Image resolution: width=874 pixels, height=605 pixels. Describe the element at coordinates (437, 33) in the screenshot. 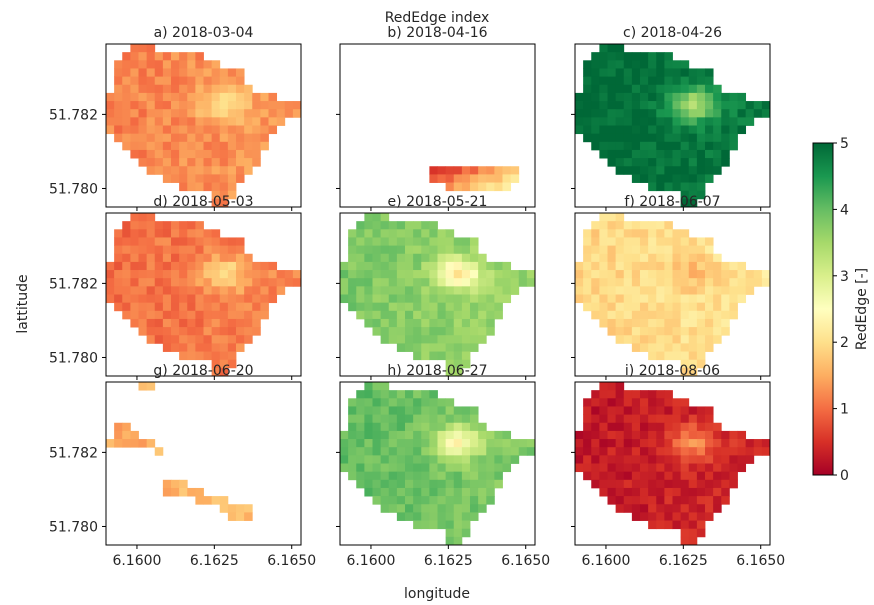

I see `panel-title: b) 2018-04-16` at that location.